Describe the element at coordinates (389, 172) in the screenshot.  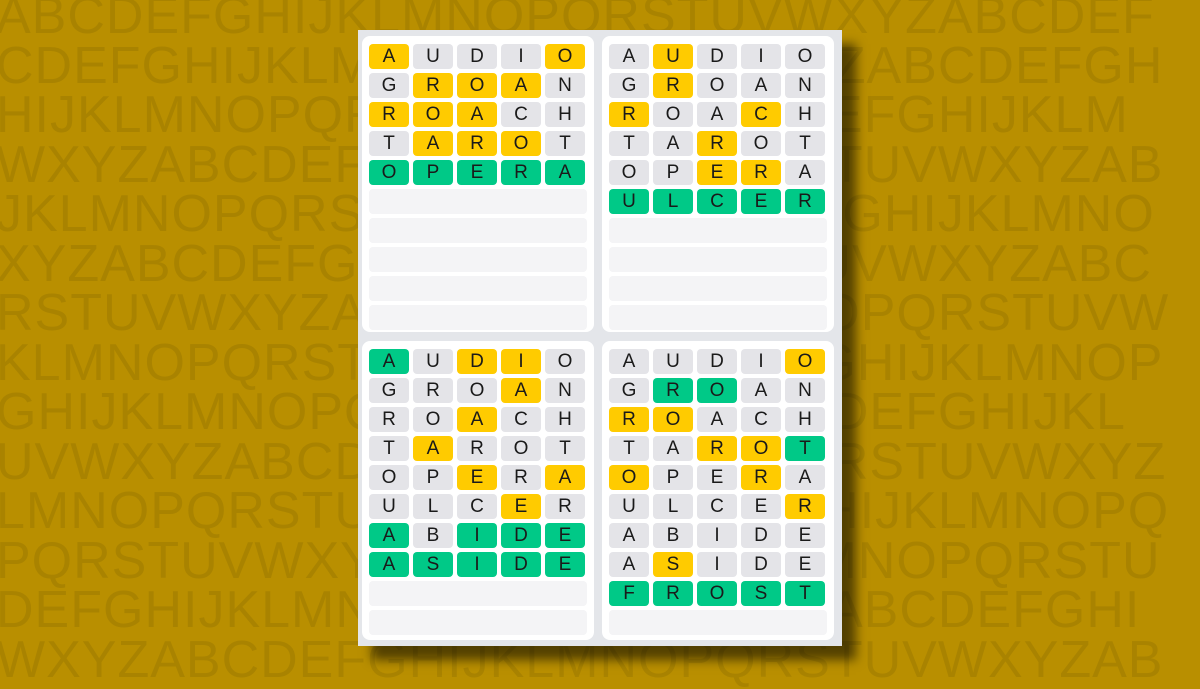
I see `tile-correct: O` at that location.